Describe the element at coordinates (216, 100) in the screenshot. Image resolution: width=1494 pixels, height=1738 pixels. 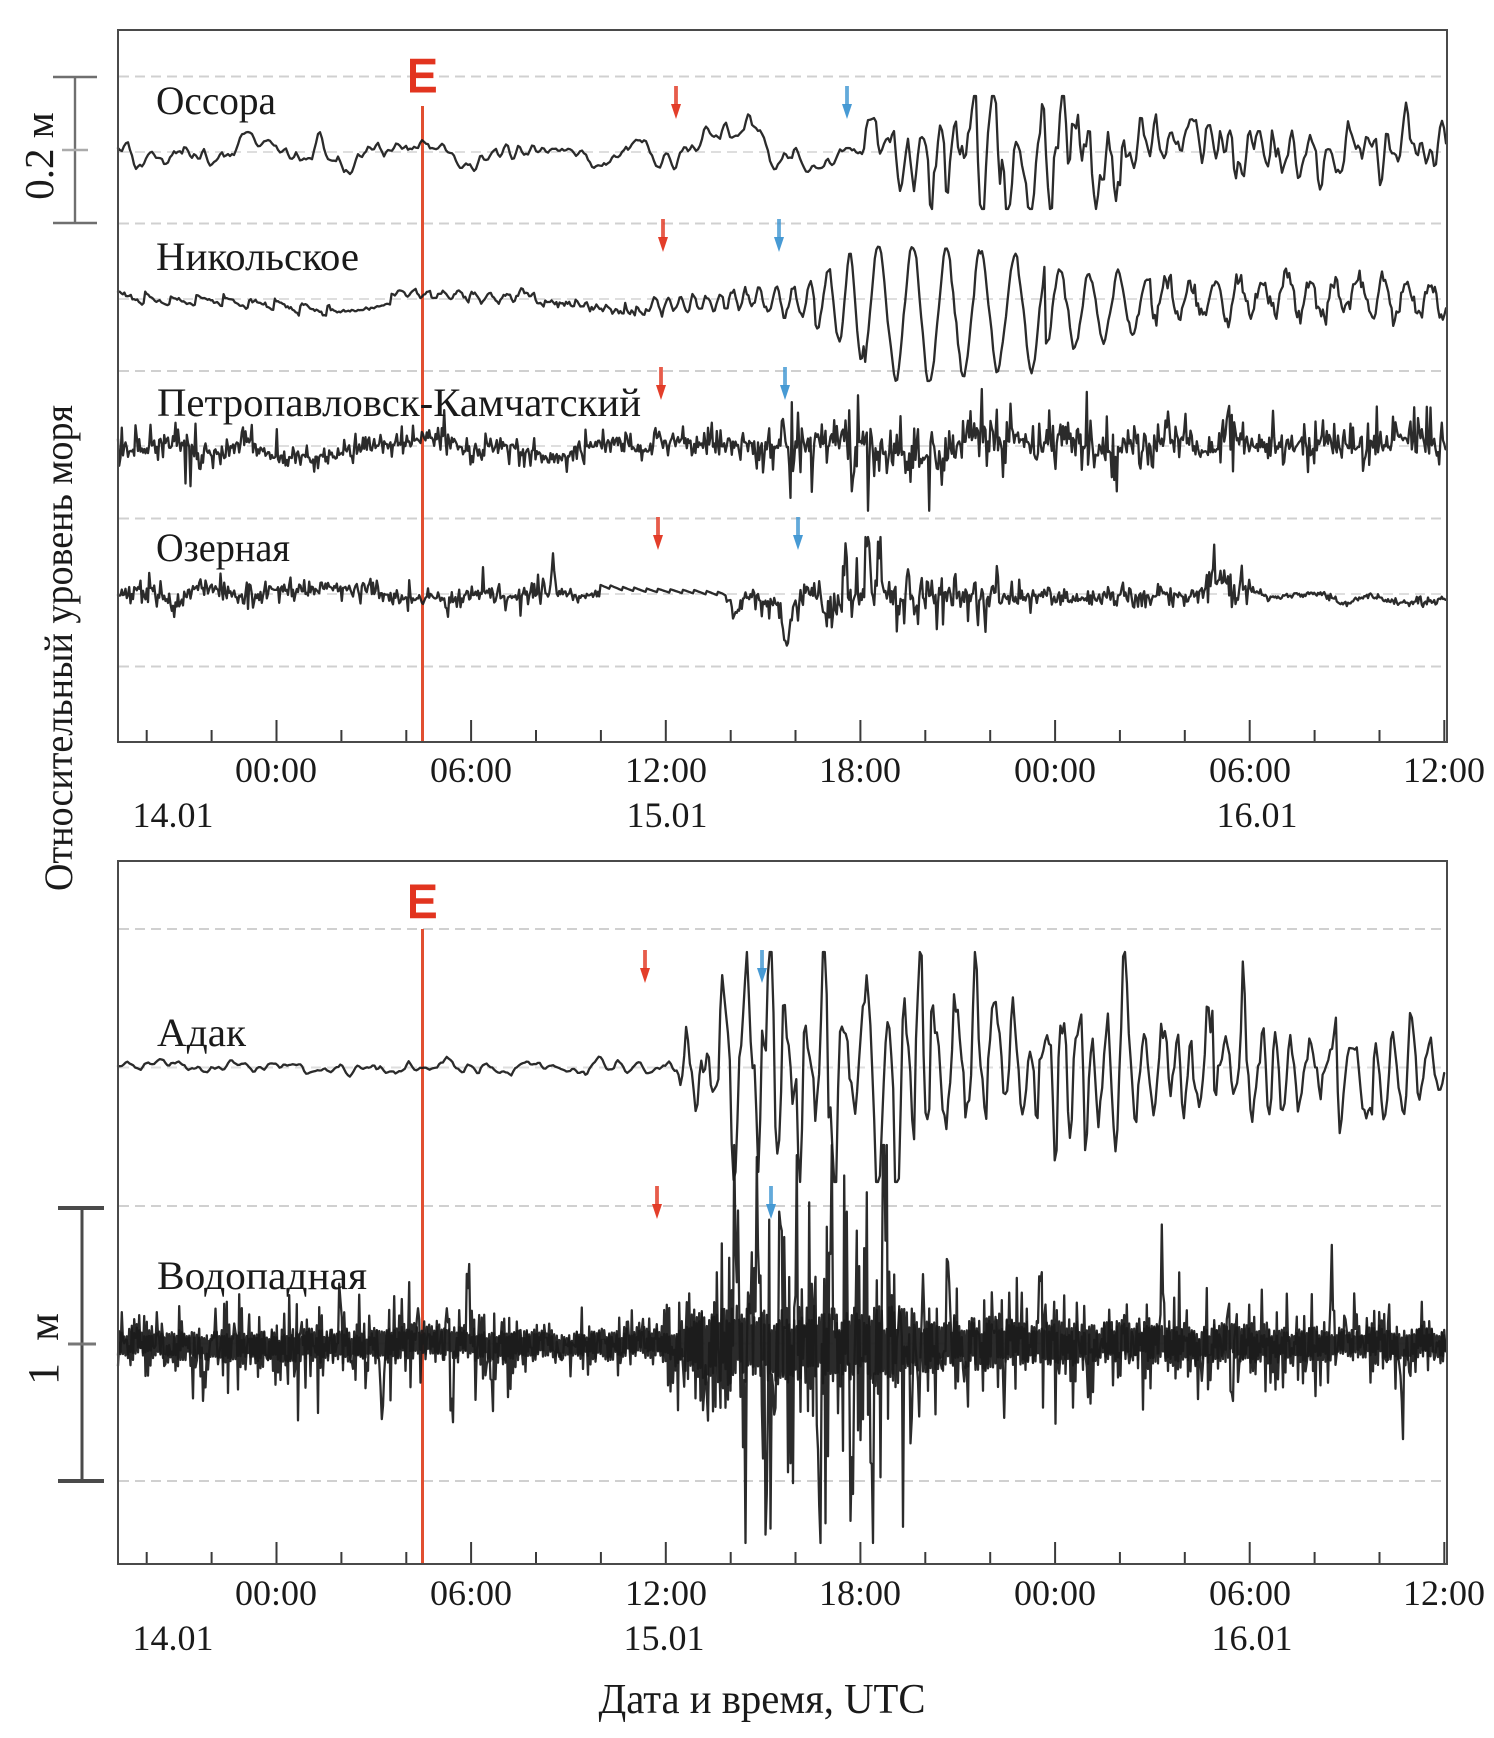
I see `svg-text: Оссора` at that location.